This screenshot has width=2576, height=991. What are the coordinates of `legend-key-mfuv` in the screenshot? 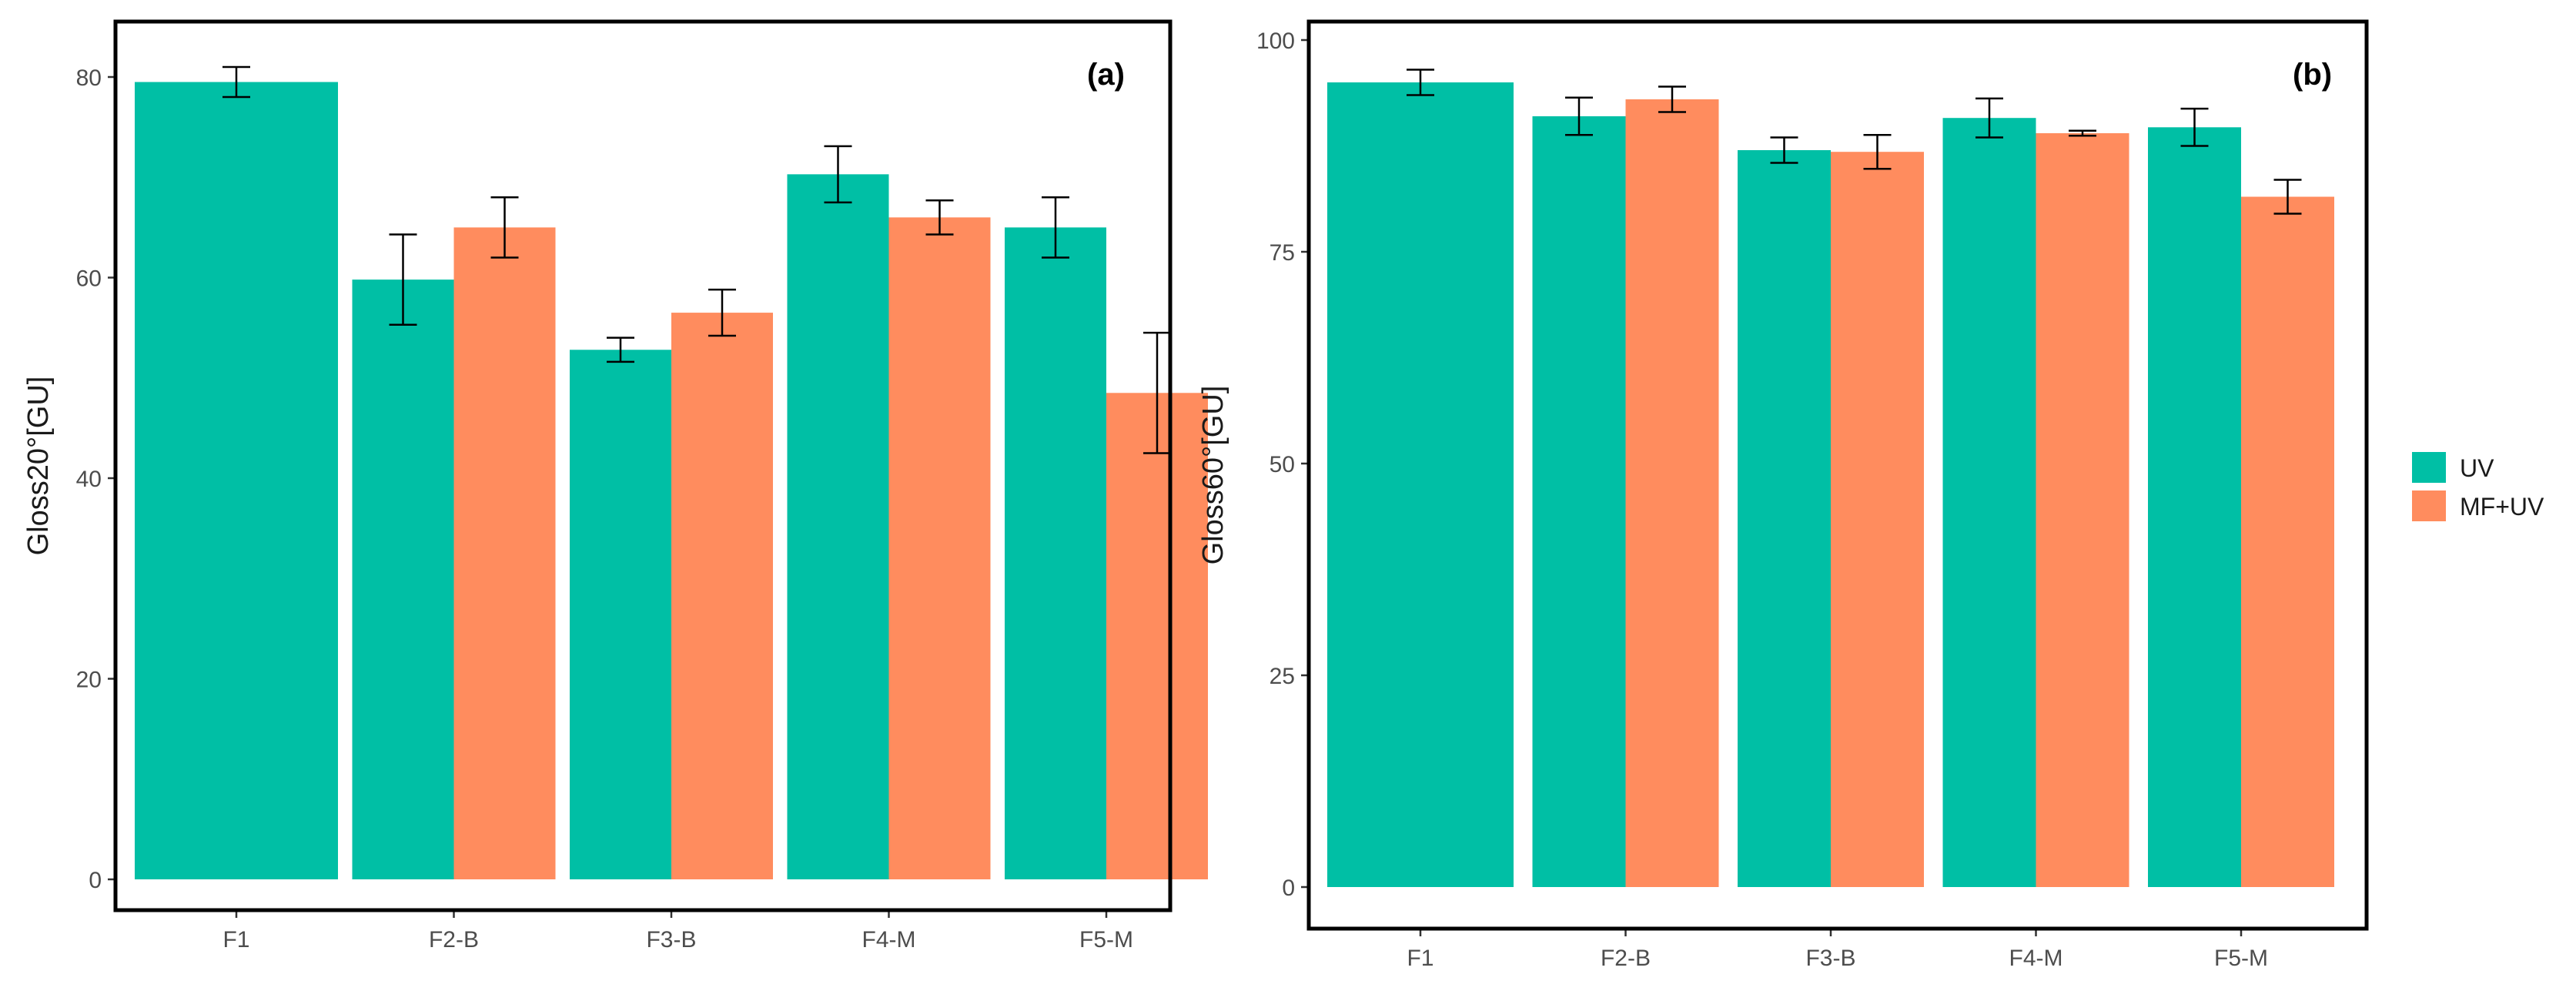 It's located at (2429, 505).